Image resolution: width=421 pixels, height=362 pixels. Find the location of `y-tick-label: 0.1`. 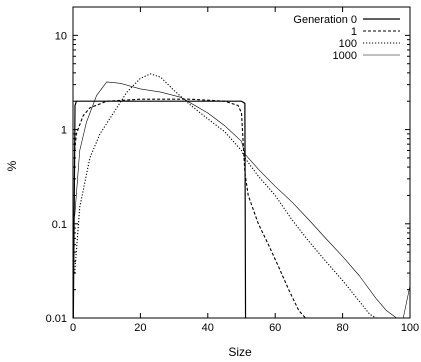

y-tick-label: 0.1 is located at coordinates (59, 225).